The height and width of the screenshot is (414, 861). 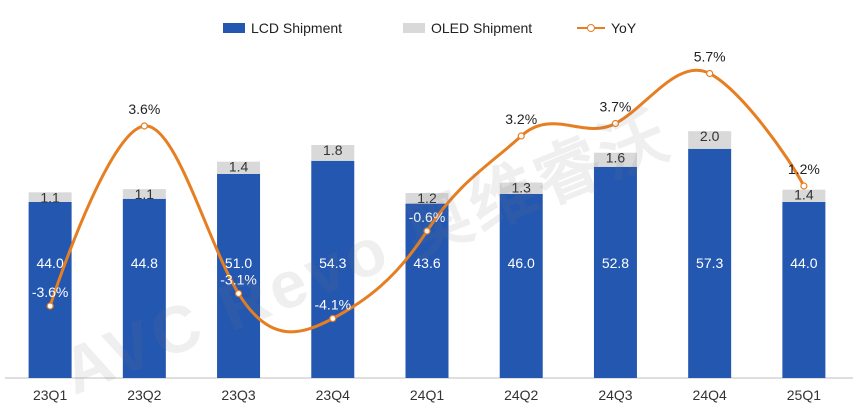 I want to click on oled-value-label: 1.2, so click(x=427, y=198).